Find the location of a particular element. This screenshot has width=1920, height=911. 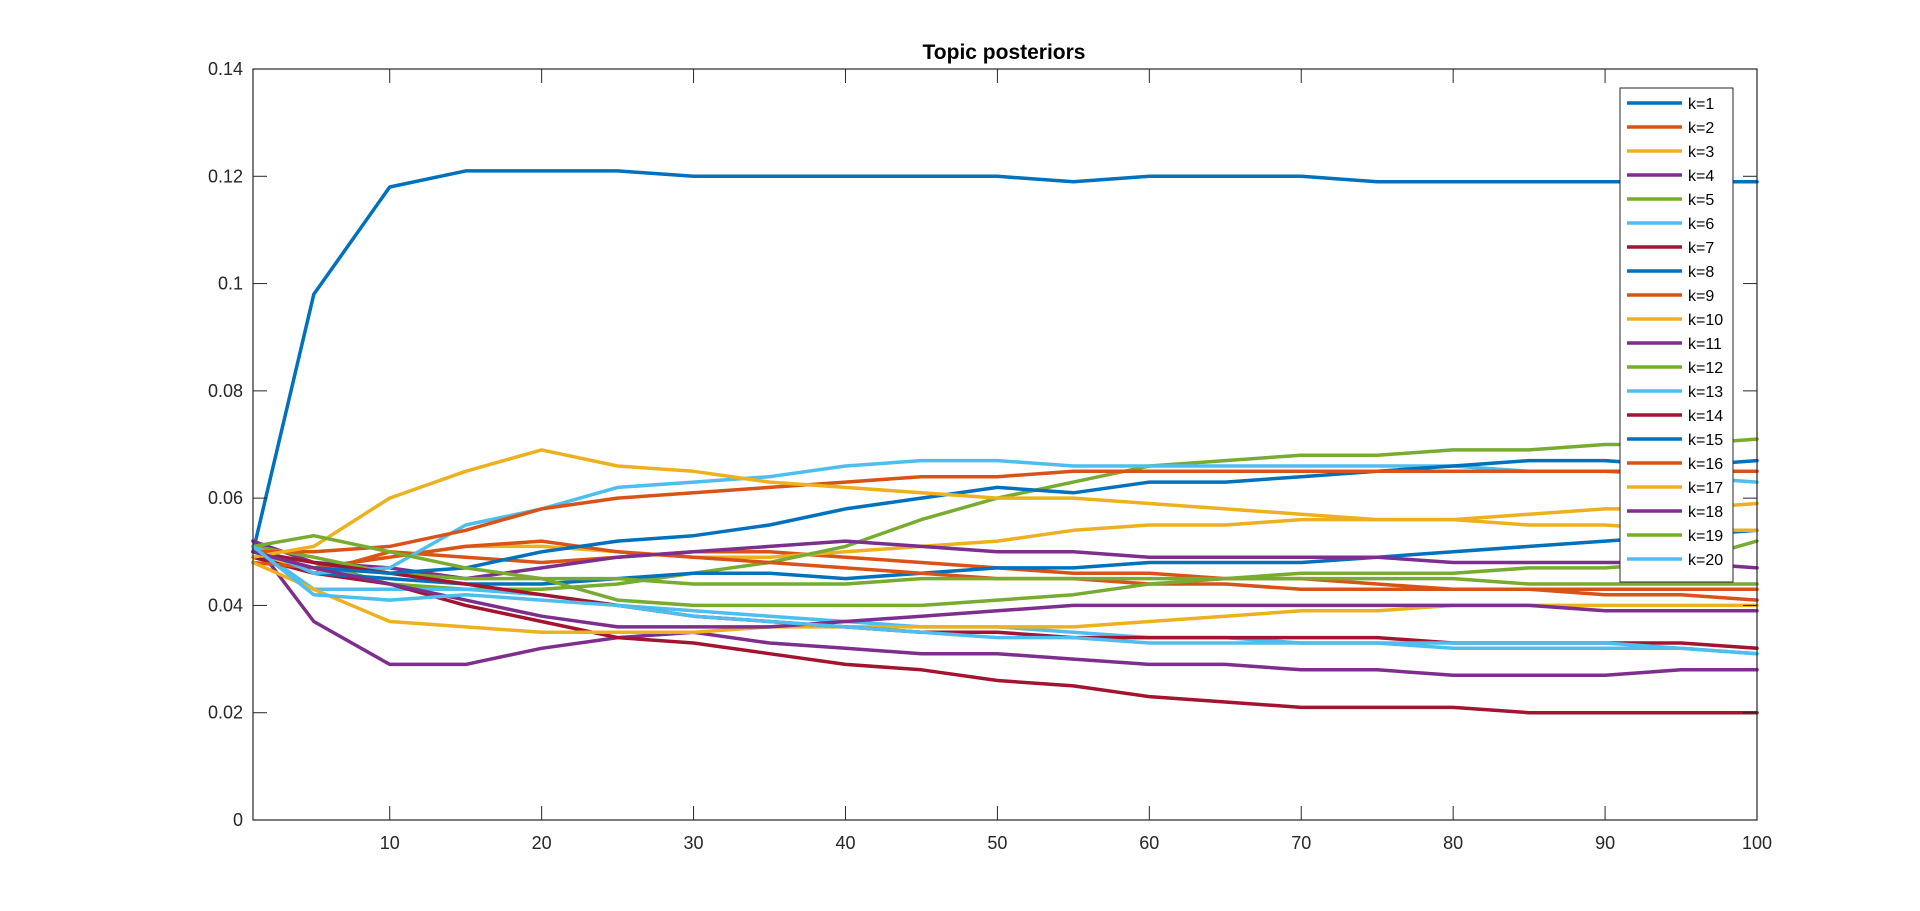

legend-label: k=15 is located at coordinates (1705, 440).